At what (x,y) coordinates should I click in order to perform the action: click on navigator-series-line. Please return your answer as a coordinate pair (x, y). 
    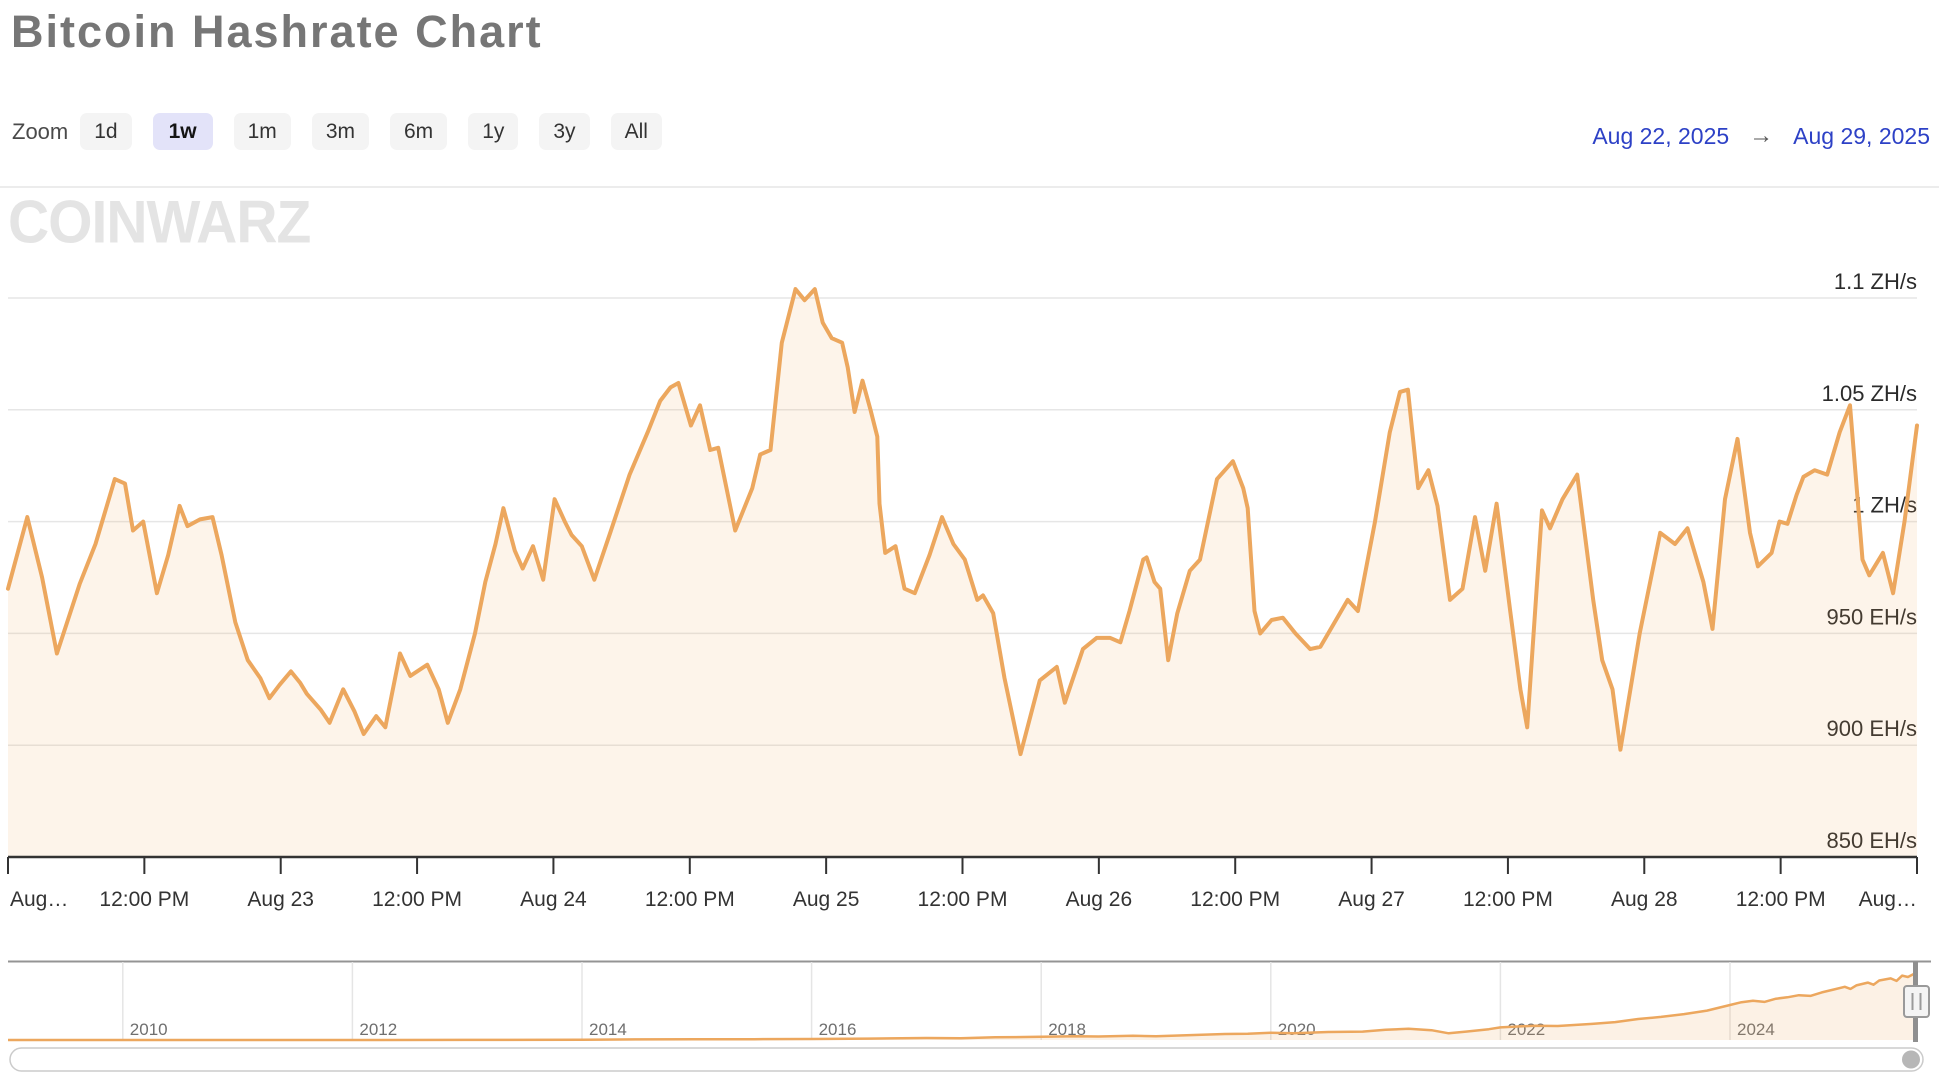
    Looking at the image, I should click on (962, 1007).